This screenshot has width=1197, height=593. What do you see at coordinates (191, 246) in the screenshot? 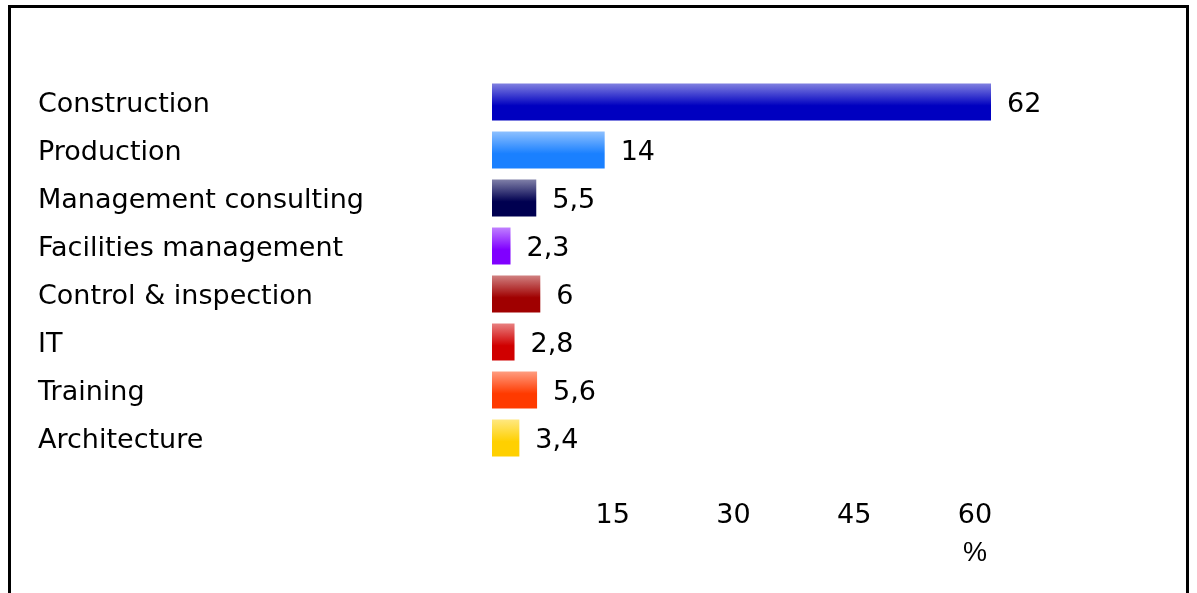
I see `y-tick-label: Facilities management` at bounding box center [191, 246].